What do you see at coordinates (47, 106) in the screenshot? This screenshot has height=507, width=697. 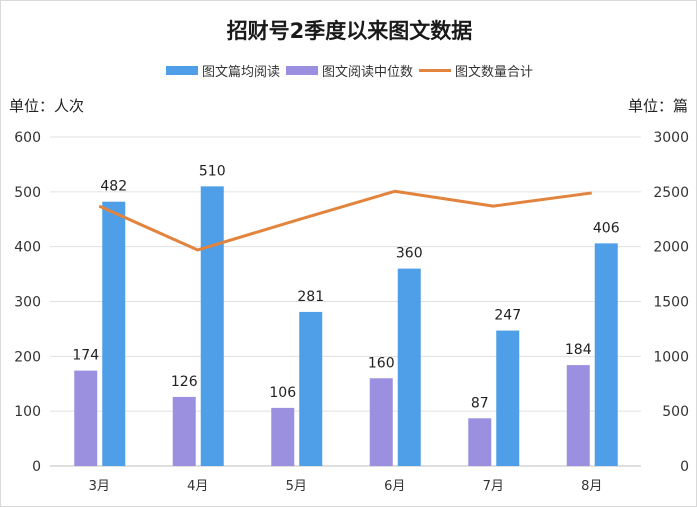 I see `left-axis-label: 单位：人次` at bounding box center [47, 106].